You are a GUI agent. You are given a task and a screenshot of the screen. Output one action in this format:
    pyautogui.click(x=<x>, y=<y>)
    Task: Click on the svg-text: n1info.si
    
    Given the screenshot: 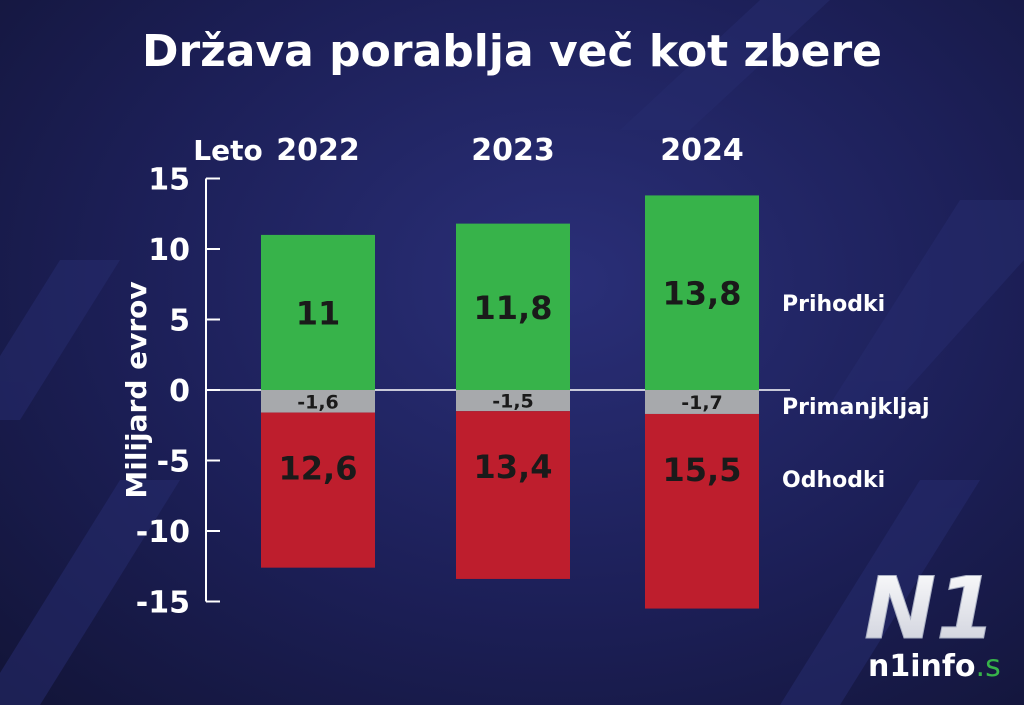 What is the action you would take?
    pyautogui.click(x=934, y=666)
    